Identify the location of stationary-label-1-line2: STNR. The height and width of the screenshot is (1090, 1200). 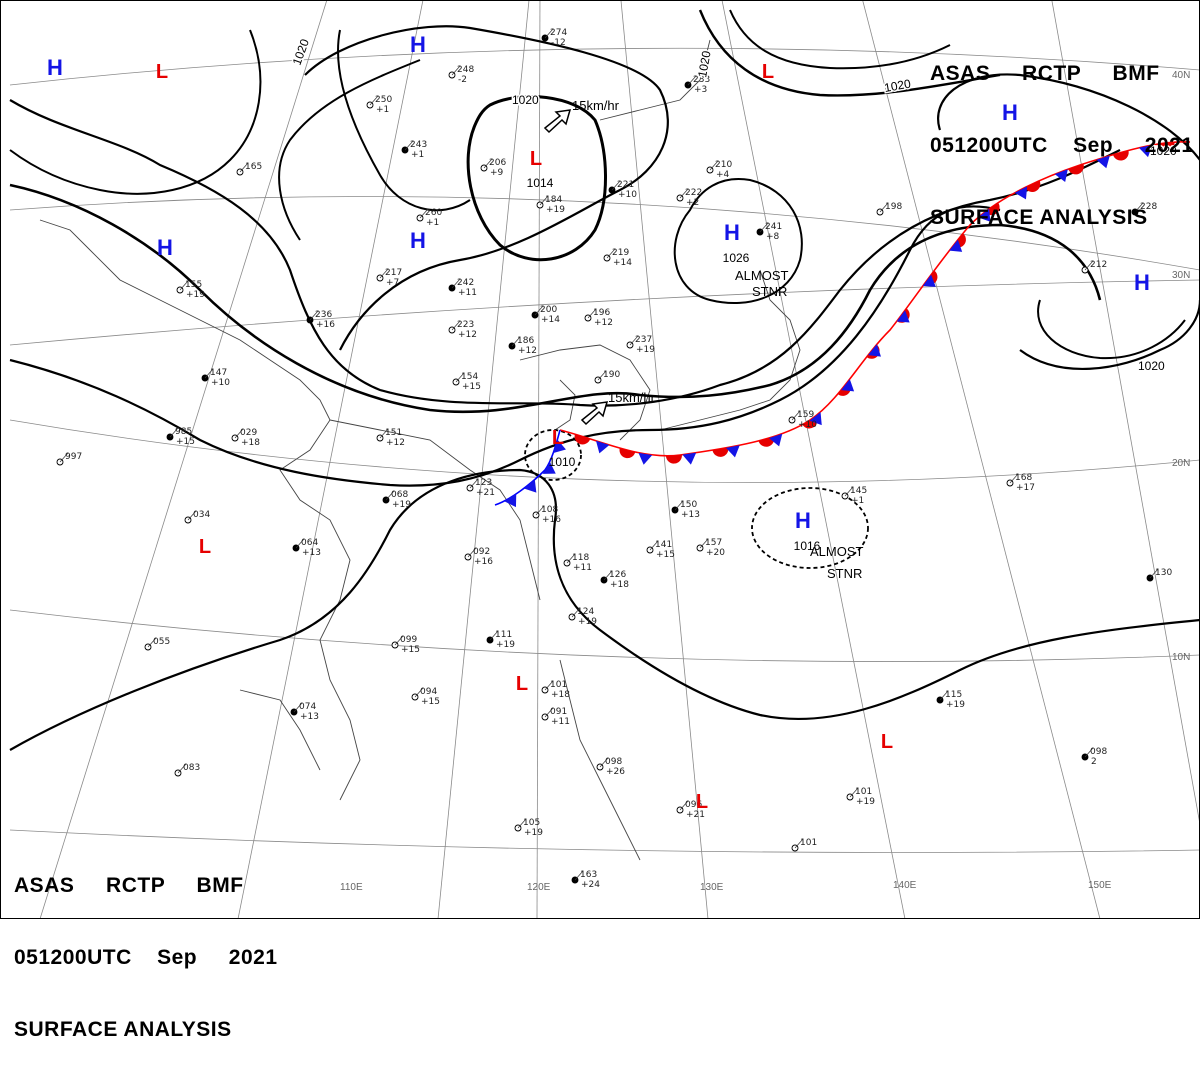
(769, 291).